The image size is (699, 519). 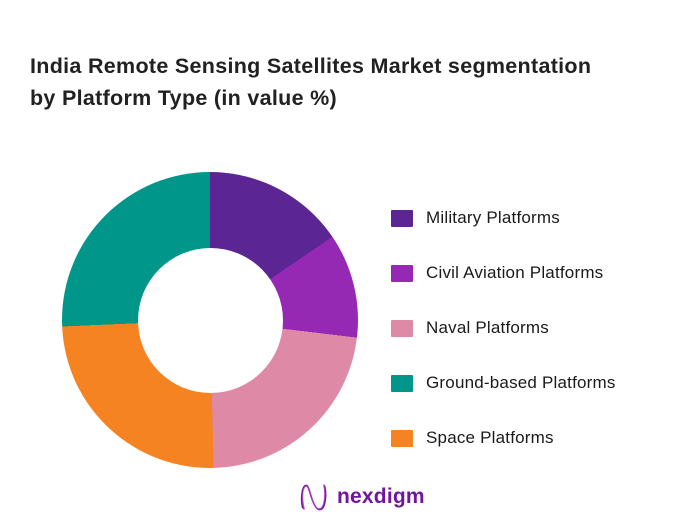 I want to click on legend-swatch-naval-platforms, so click(x=402, y=328).